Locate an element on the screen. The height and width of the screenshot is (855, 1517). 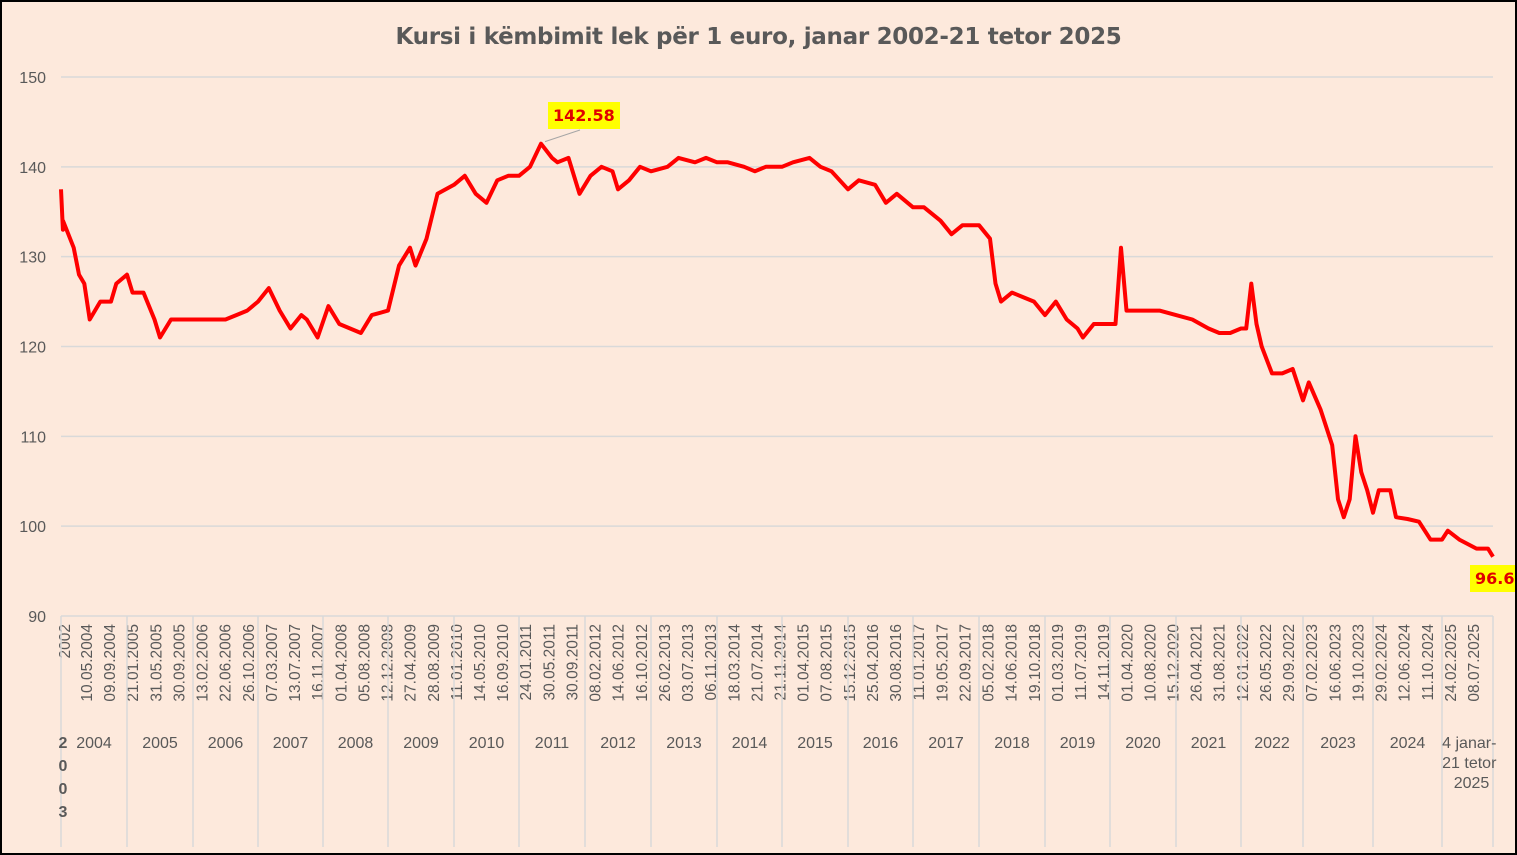
x-tick-label: 29.09.2022 is located at coordinates (1289, 663).